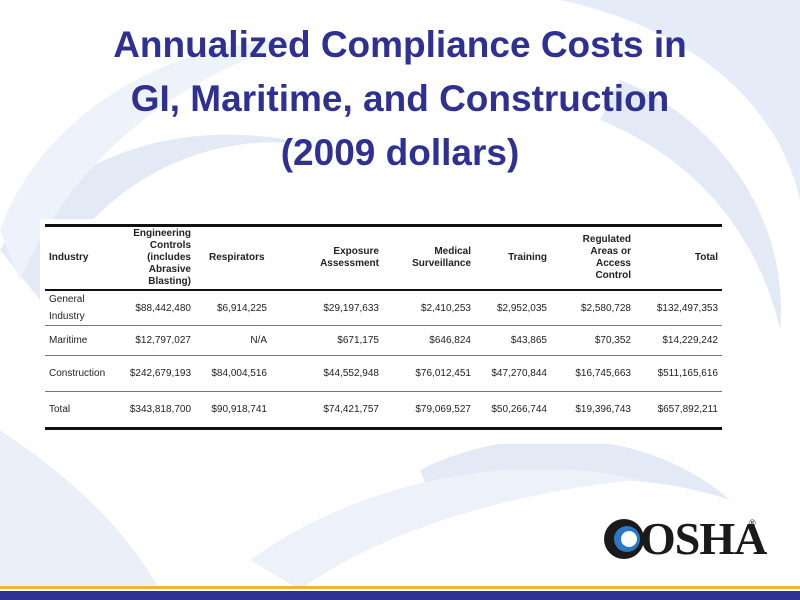 Image resolution: width=800 pixels, height=600 pixels. What do you see at coordinates (687, 373) in the screenshot?
I see `cell-total: $511,165,616` at bounding box center [687, 373].